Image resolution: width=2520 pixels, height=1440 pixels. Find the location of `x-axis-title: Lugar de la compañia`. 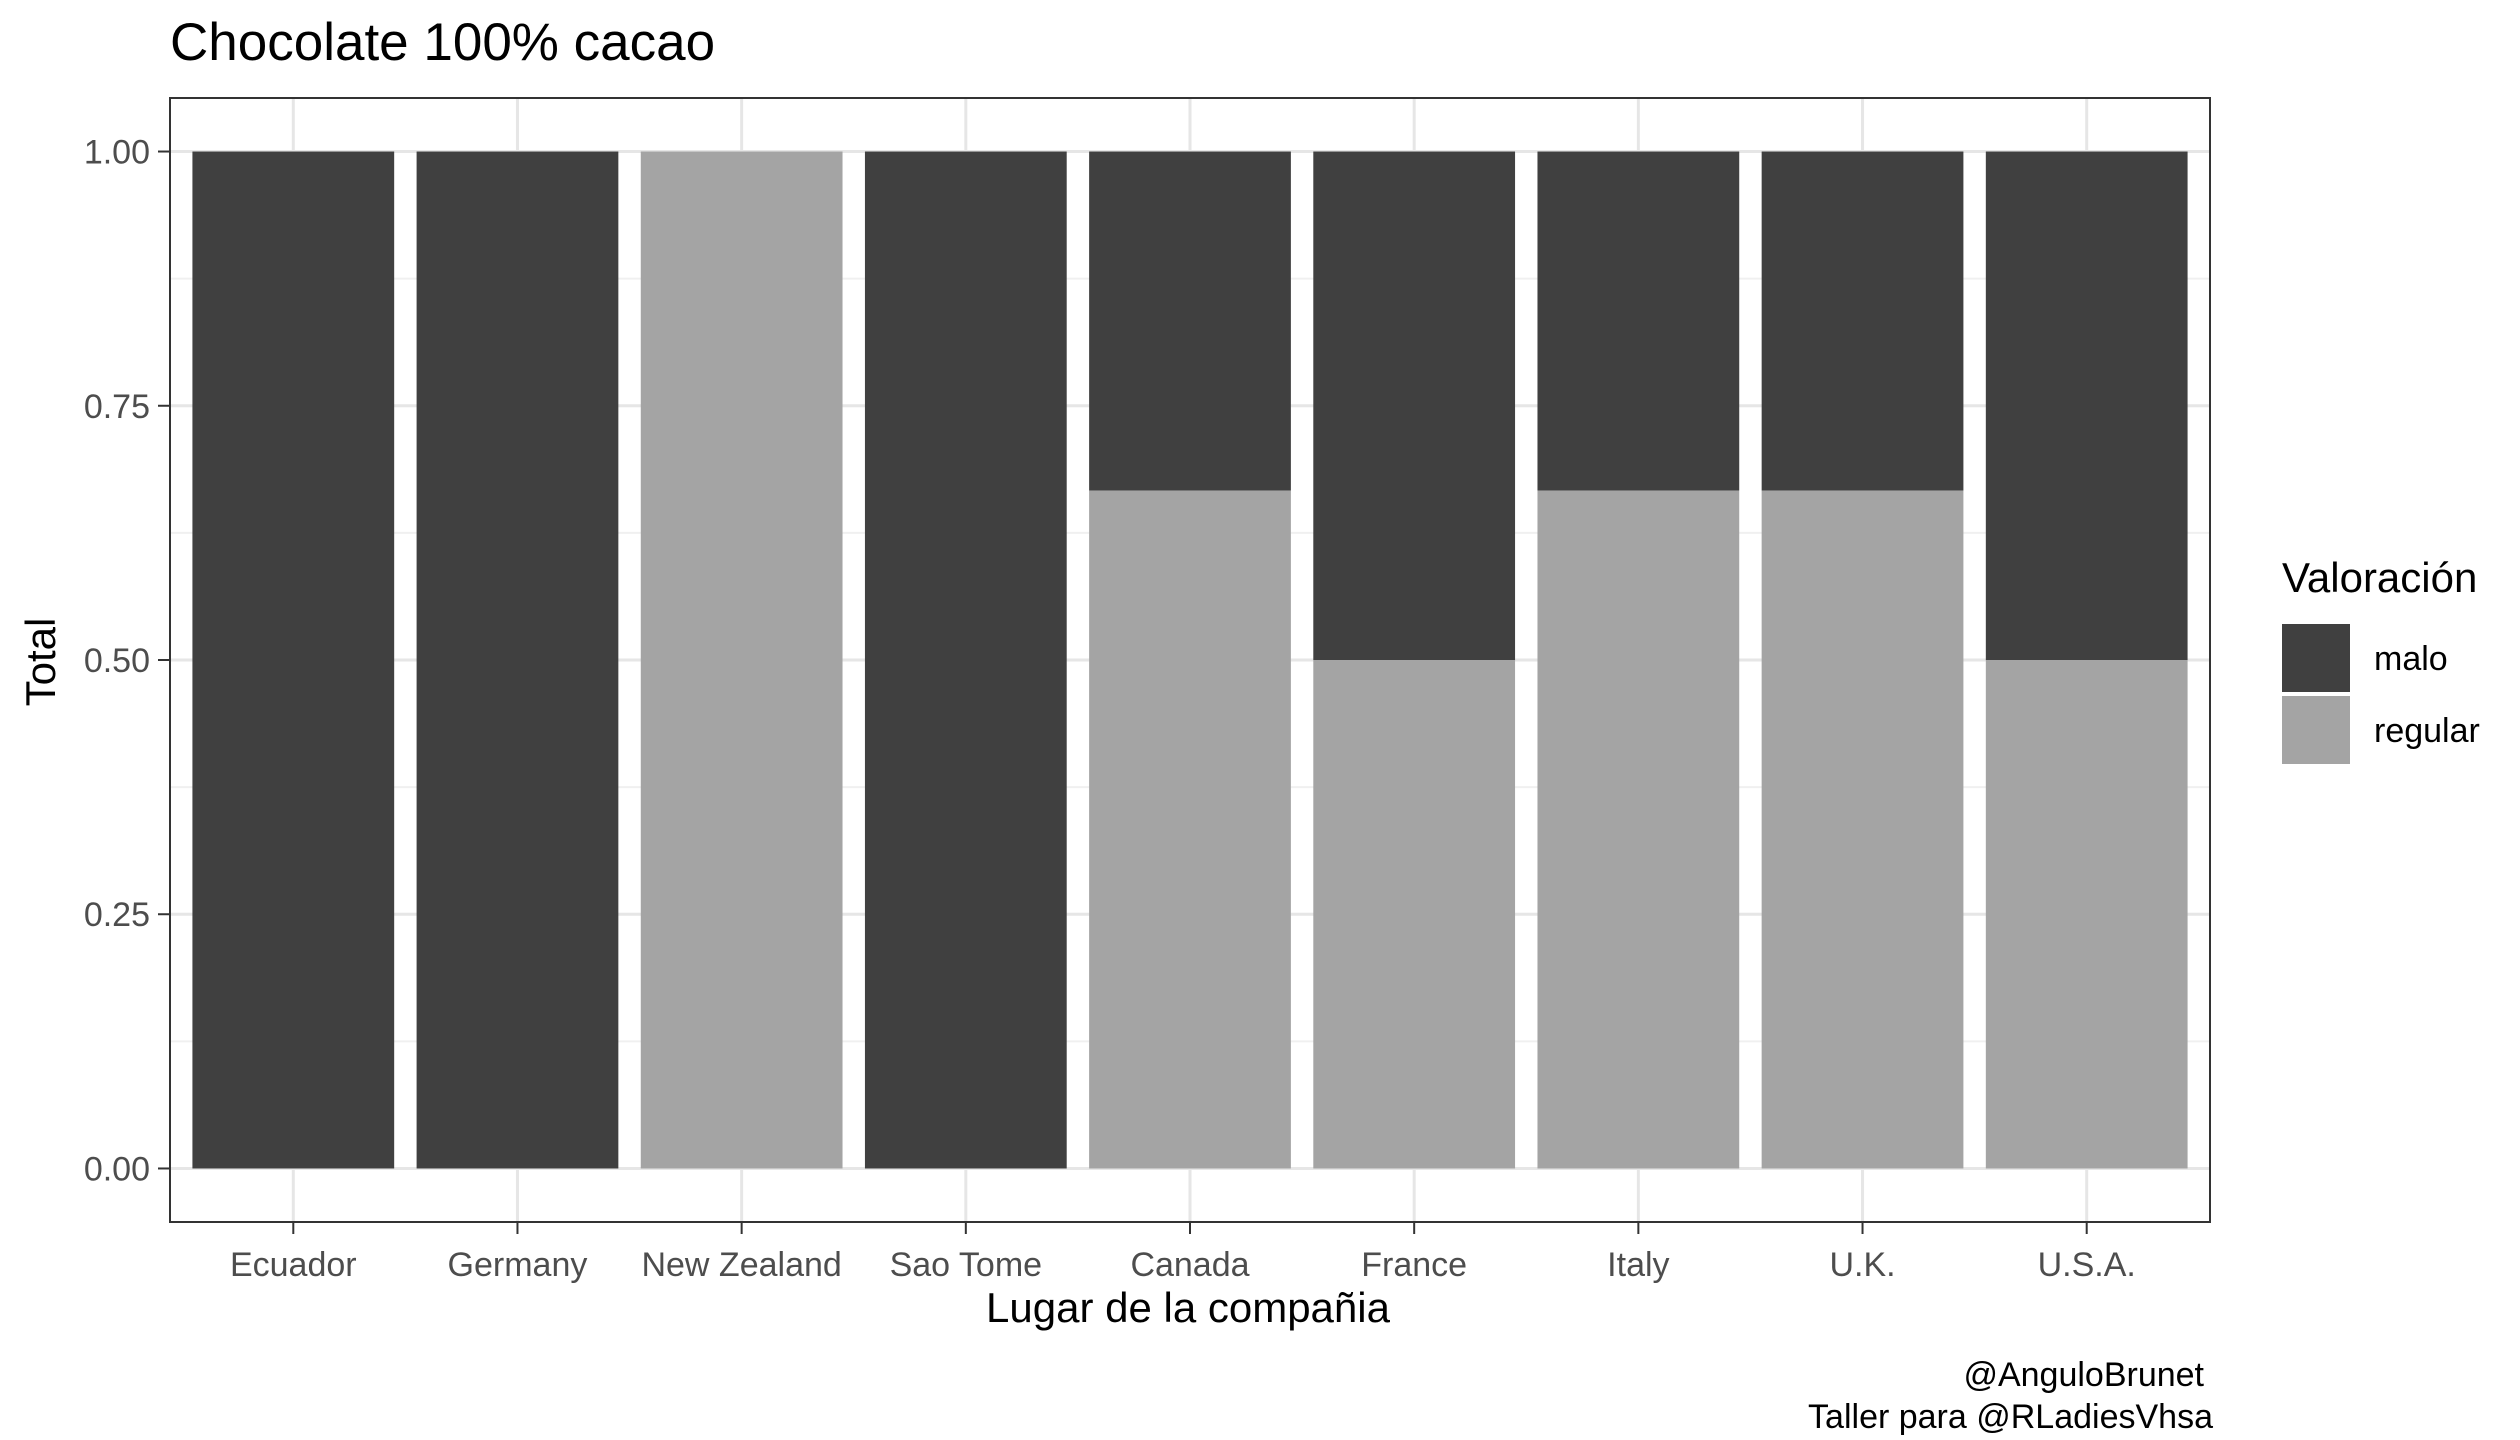

x-axis-title: Lugar de la compañia is located at coordinates (1188, 1307).